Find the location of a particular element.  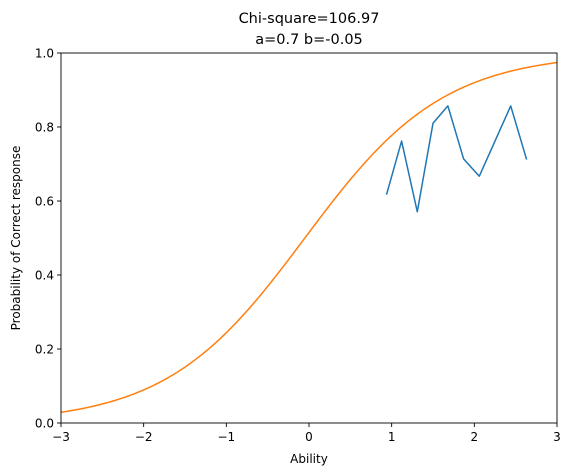

x-tick-label: −1 is located at coordinates (226, 437).